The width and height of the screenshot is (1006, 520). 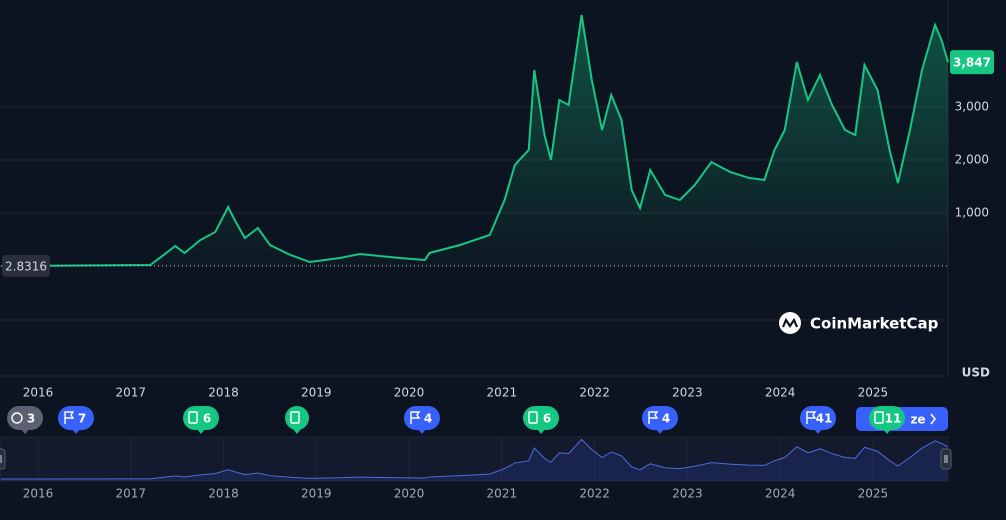 I want to click on current-badge, so click(x=972, y=62).